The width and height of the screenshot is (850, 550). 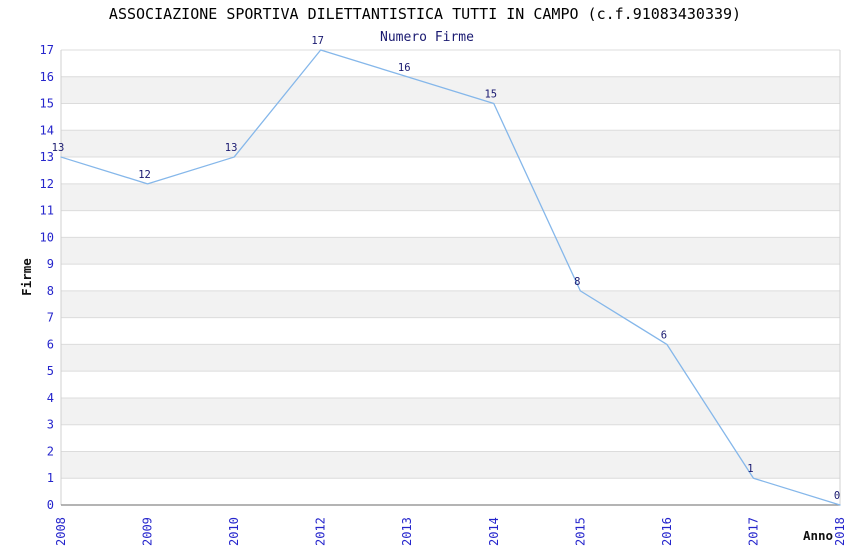 What do you see at coordinates (50, 425) in the screenshot?
I see `y-tick-label: 3` at bounding box center [50, 425].